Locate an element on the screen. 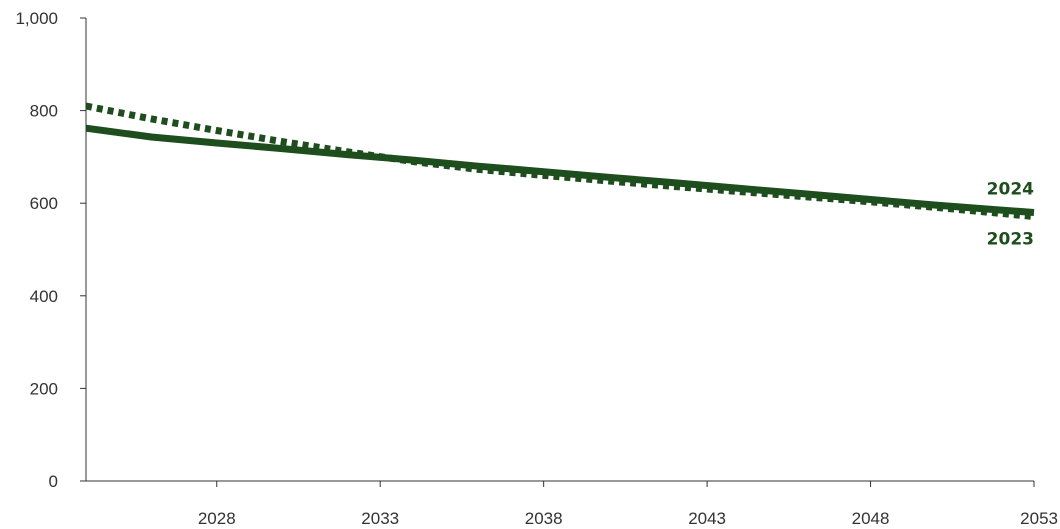 This screenshot has width=1060, height=529. series-label-2024: 2024 is located at coordinates (1010, 189).